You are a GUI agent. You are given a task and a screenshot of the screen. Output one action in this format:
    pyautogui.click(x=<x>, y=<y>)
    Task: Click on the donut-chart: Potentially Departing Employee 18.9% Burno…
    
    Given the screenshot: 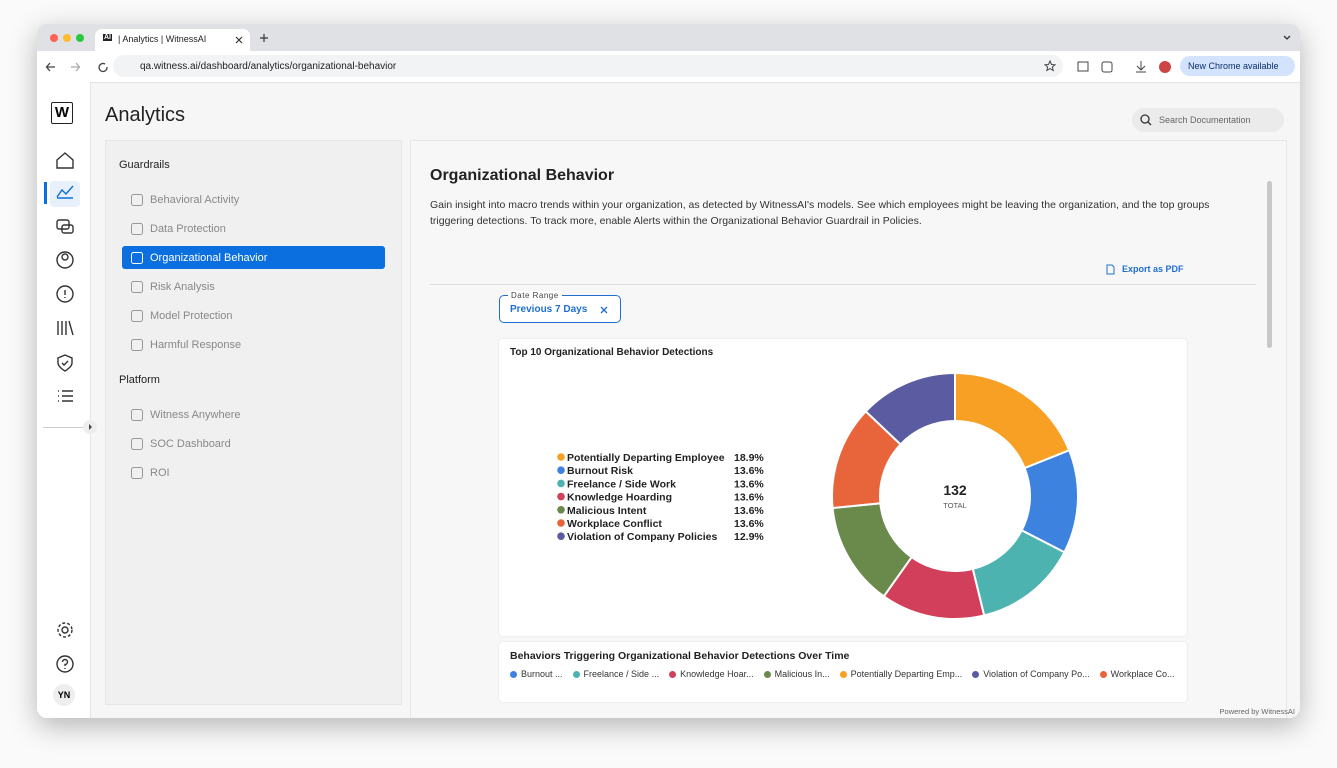 What is the action you would take?
    pyautogui.click(x=818, y=495)
    